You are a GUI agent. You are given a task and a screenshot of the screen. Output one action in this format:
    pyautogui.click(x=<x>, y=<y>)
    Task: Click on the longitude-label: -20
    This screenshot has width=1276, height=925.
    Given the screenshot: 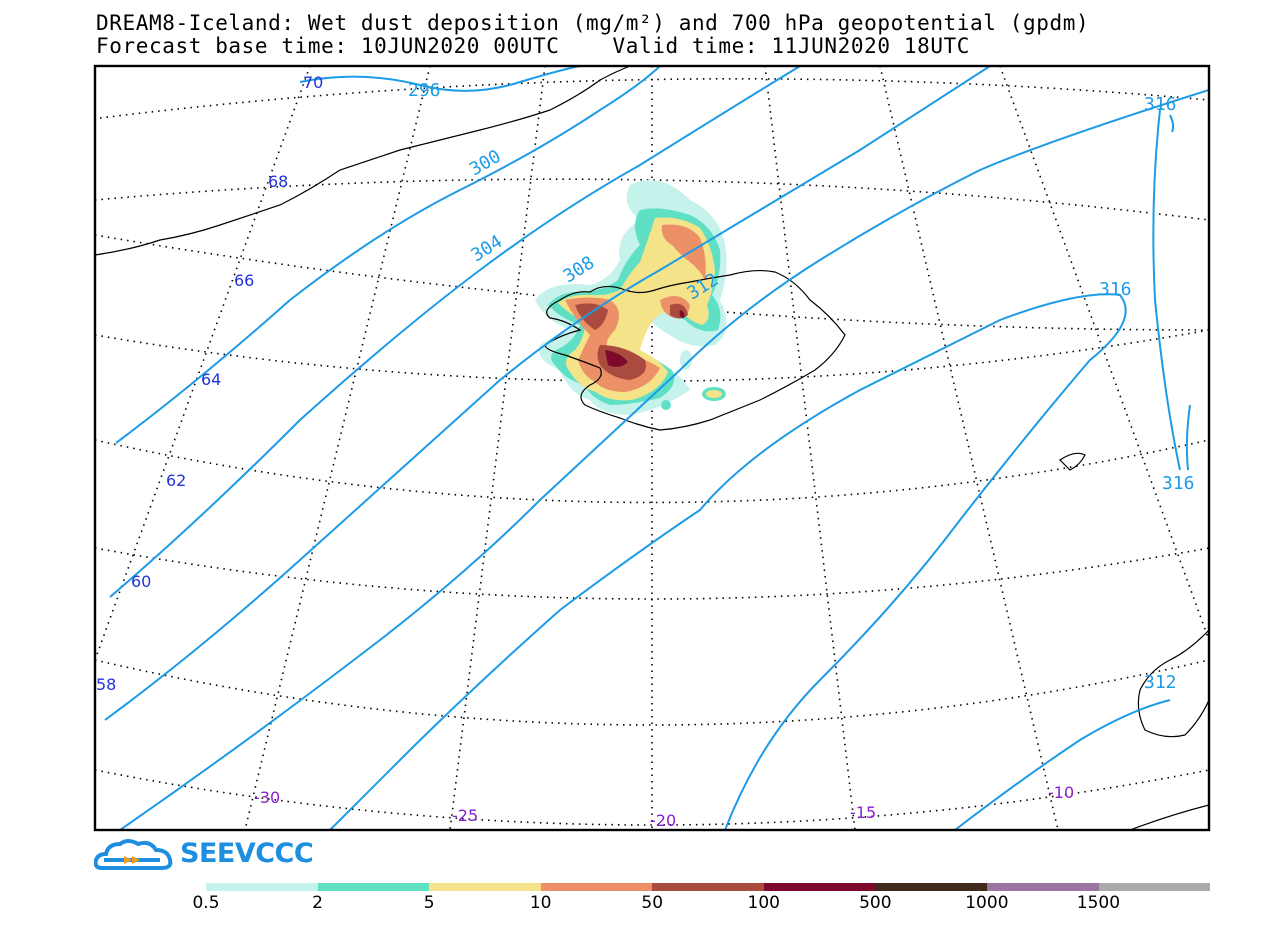 What is the action you would take?
    pyautogui.click(x=663, y=820)
    